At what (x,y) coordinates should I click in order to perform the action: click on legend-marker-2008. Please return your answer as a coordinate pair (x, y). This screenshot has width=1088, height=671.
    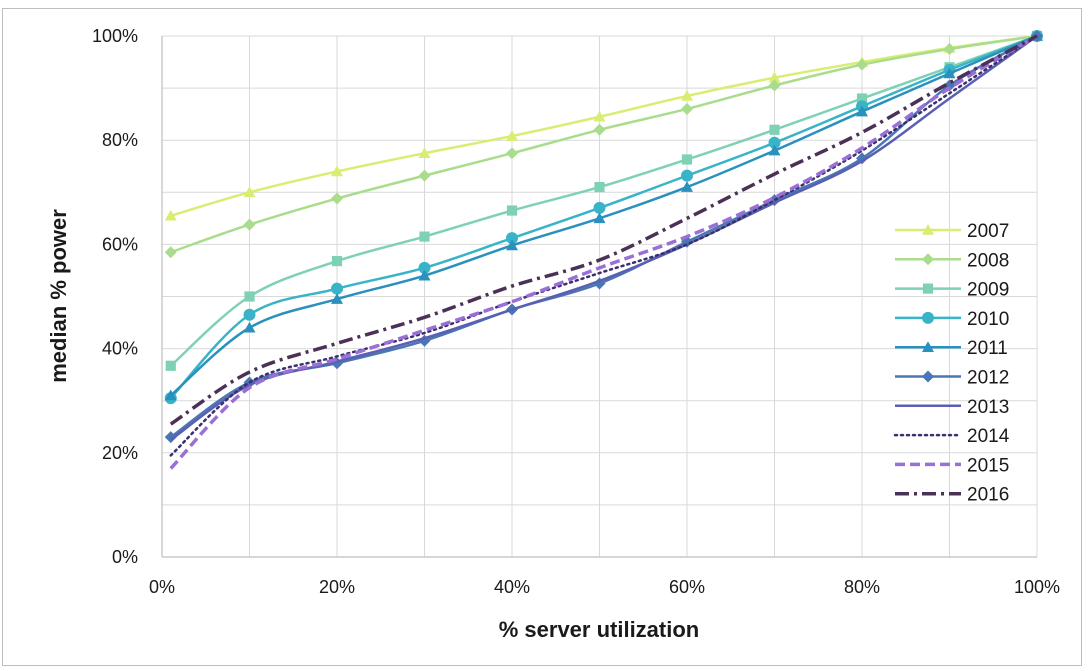
    Looking at the image, I should click on (928, 259).